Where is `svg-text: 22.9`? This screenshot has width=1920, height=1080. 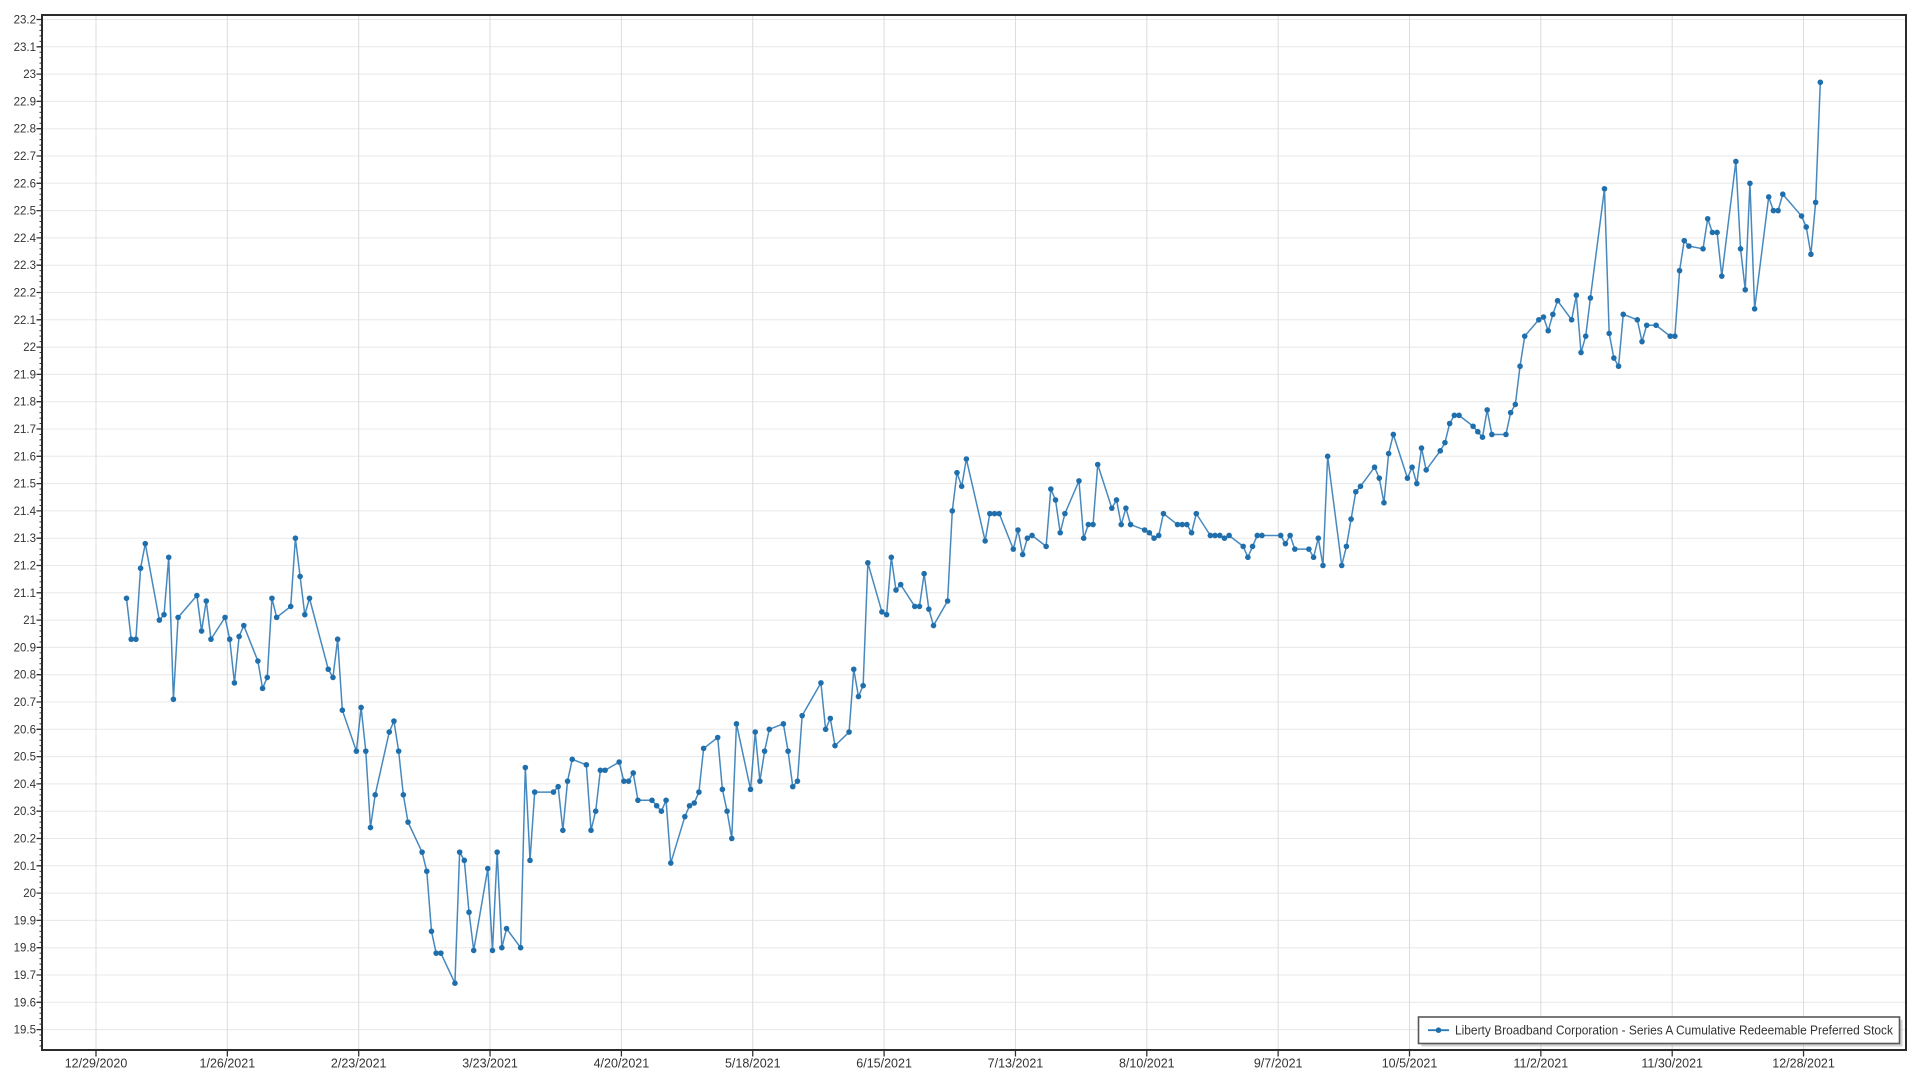 svg-text: 22.9 is located at coordinates (25, 102).